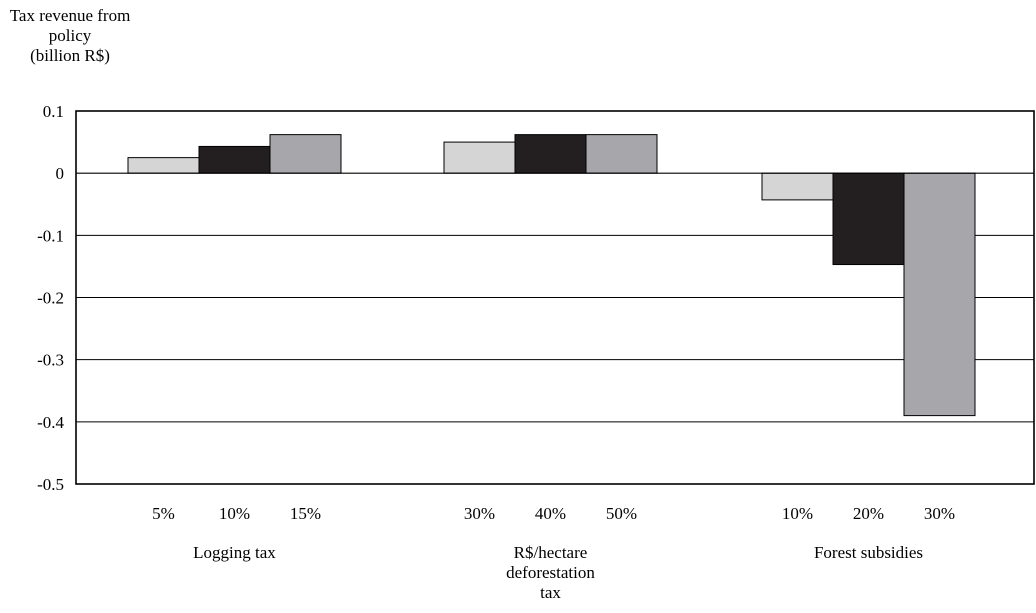 This screenshot has height=613, width=1036. Describe the element at coordinates (50, 484) in the screenshot. I see `y-tick-label: -0.5` at that location.